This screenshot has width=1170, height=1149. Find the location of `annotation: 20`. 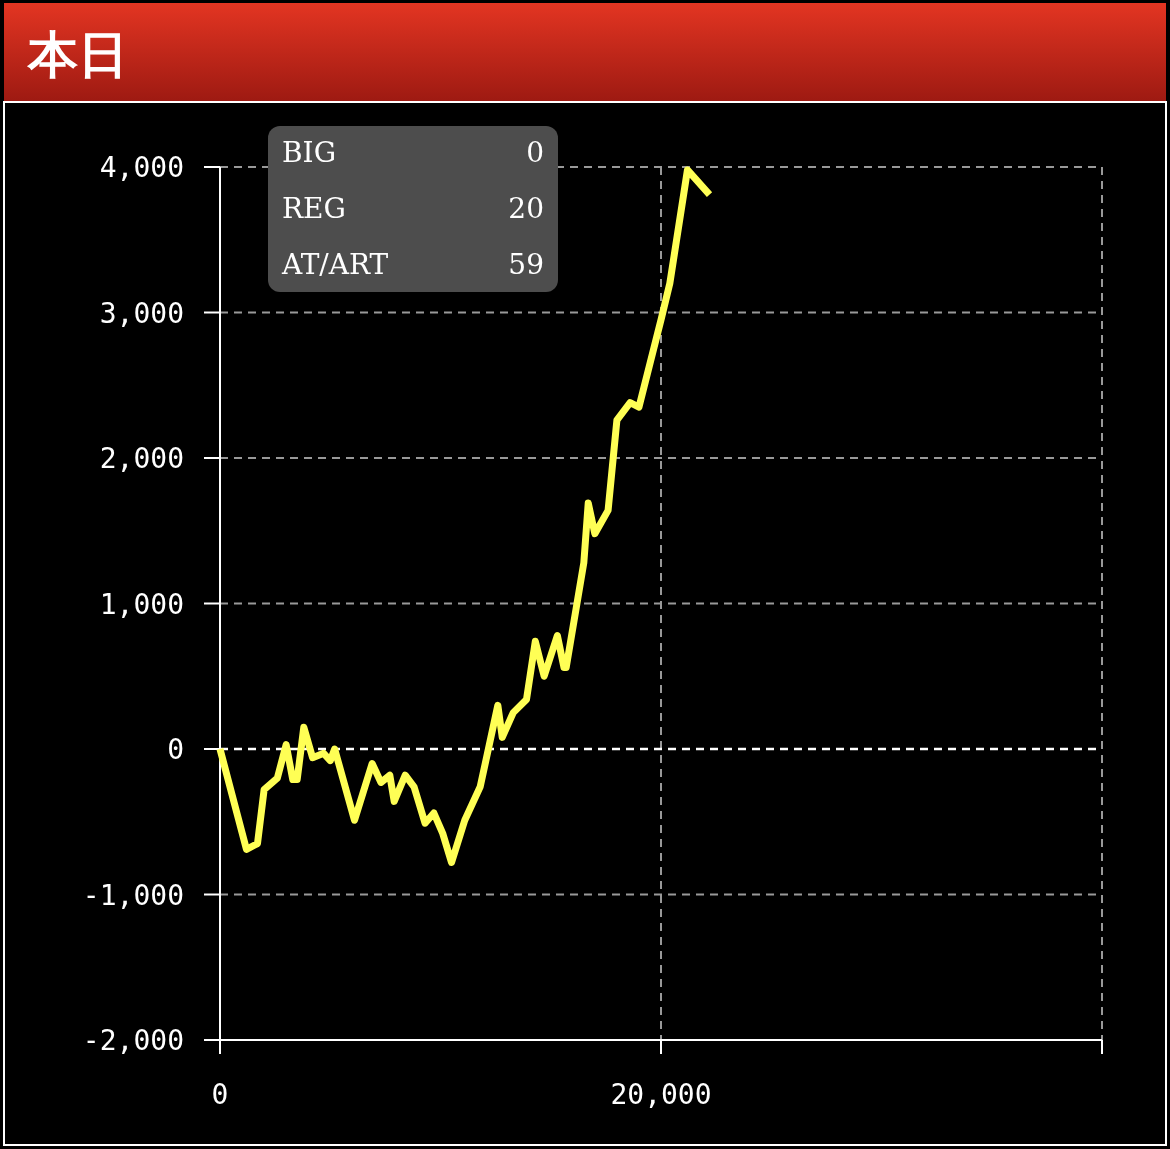

annotation: 20 is located at coordinates (526, 208).